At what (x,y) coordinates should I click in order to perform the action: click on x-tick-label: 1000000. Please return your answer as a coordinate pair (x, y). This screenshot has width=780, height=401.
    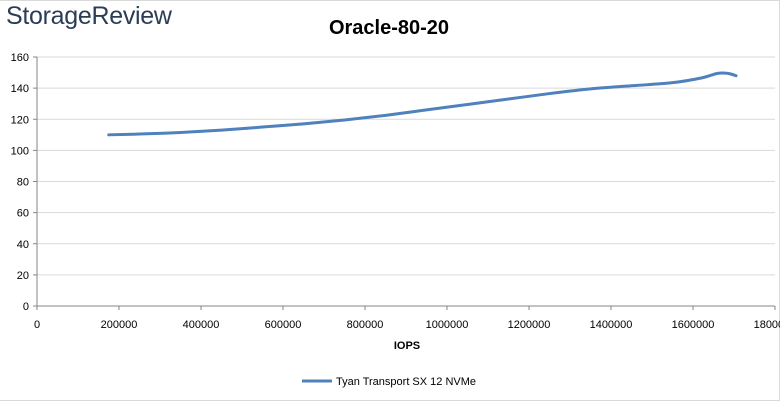
    Looking at the image, I should click on (447, 325).